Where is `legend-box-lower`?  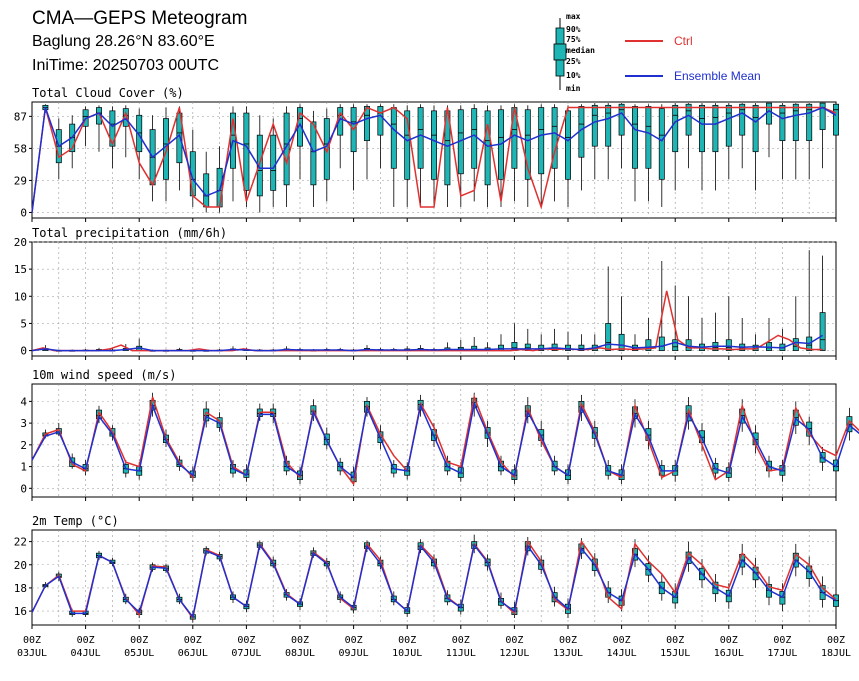 legend-box-lower is located at coordinates (560, 52).